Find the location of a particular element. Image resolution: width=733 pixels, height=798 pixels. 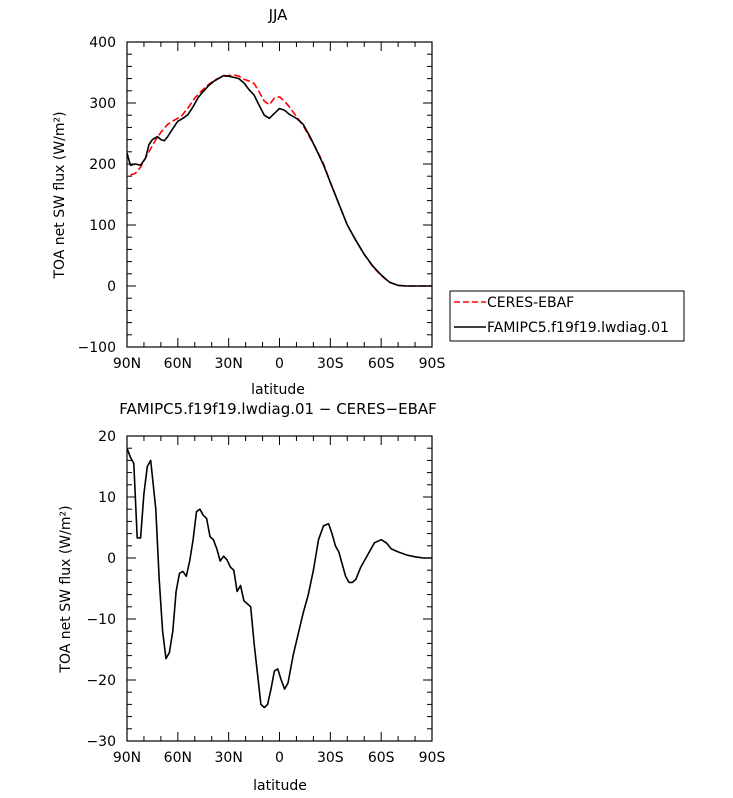

y-tick-label: −10 is located at coordinates (101, 620).